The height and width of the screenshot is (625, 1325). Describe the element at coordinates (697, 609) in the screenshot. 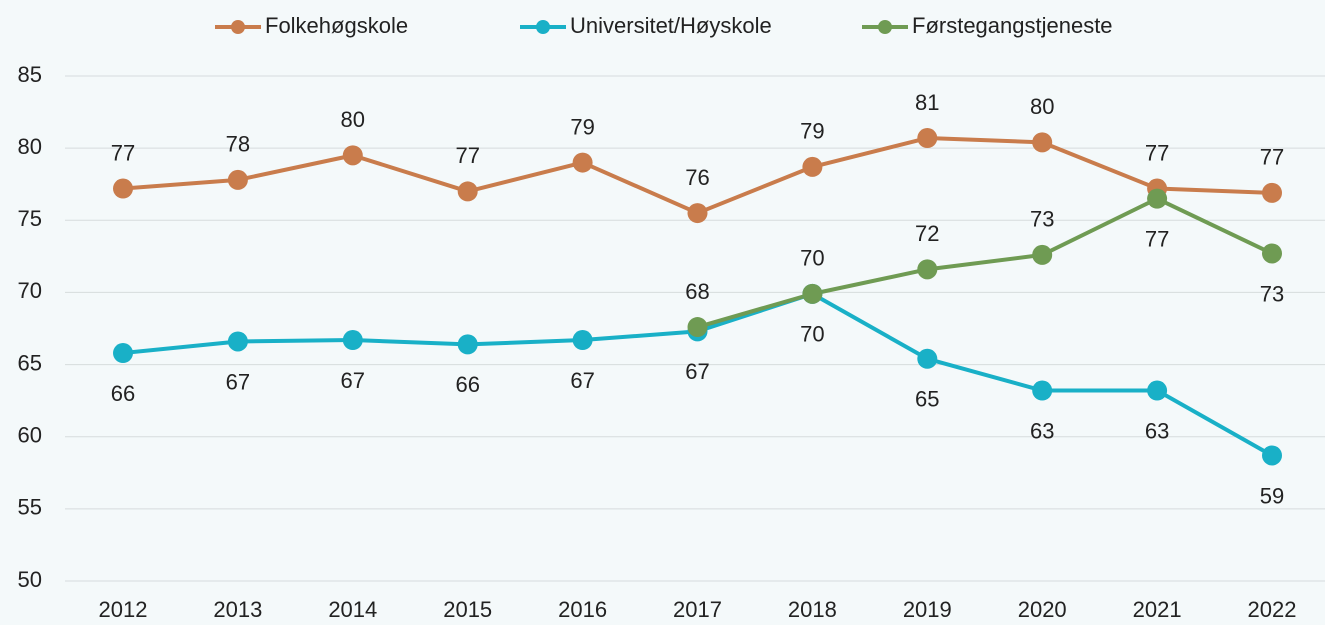

I see `x-tick-label: 2017` at that location.